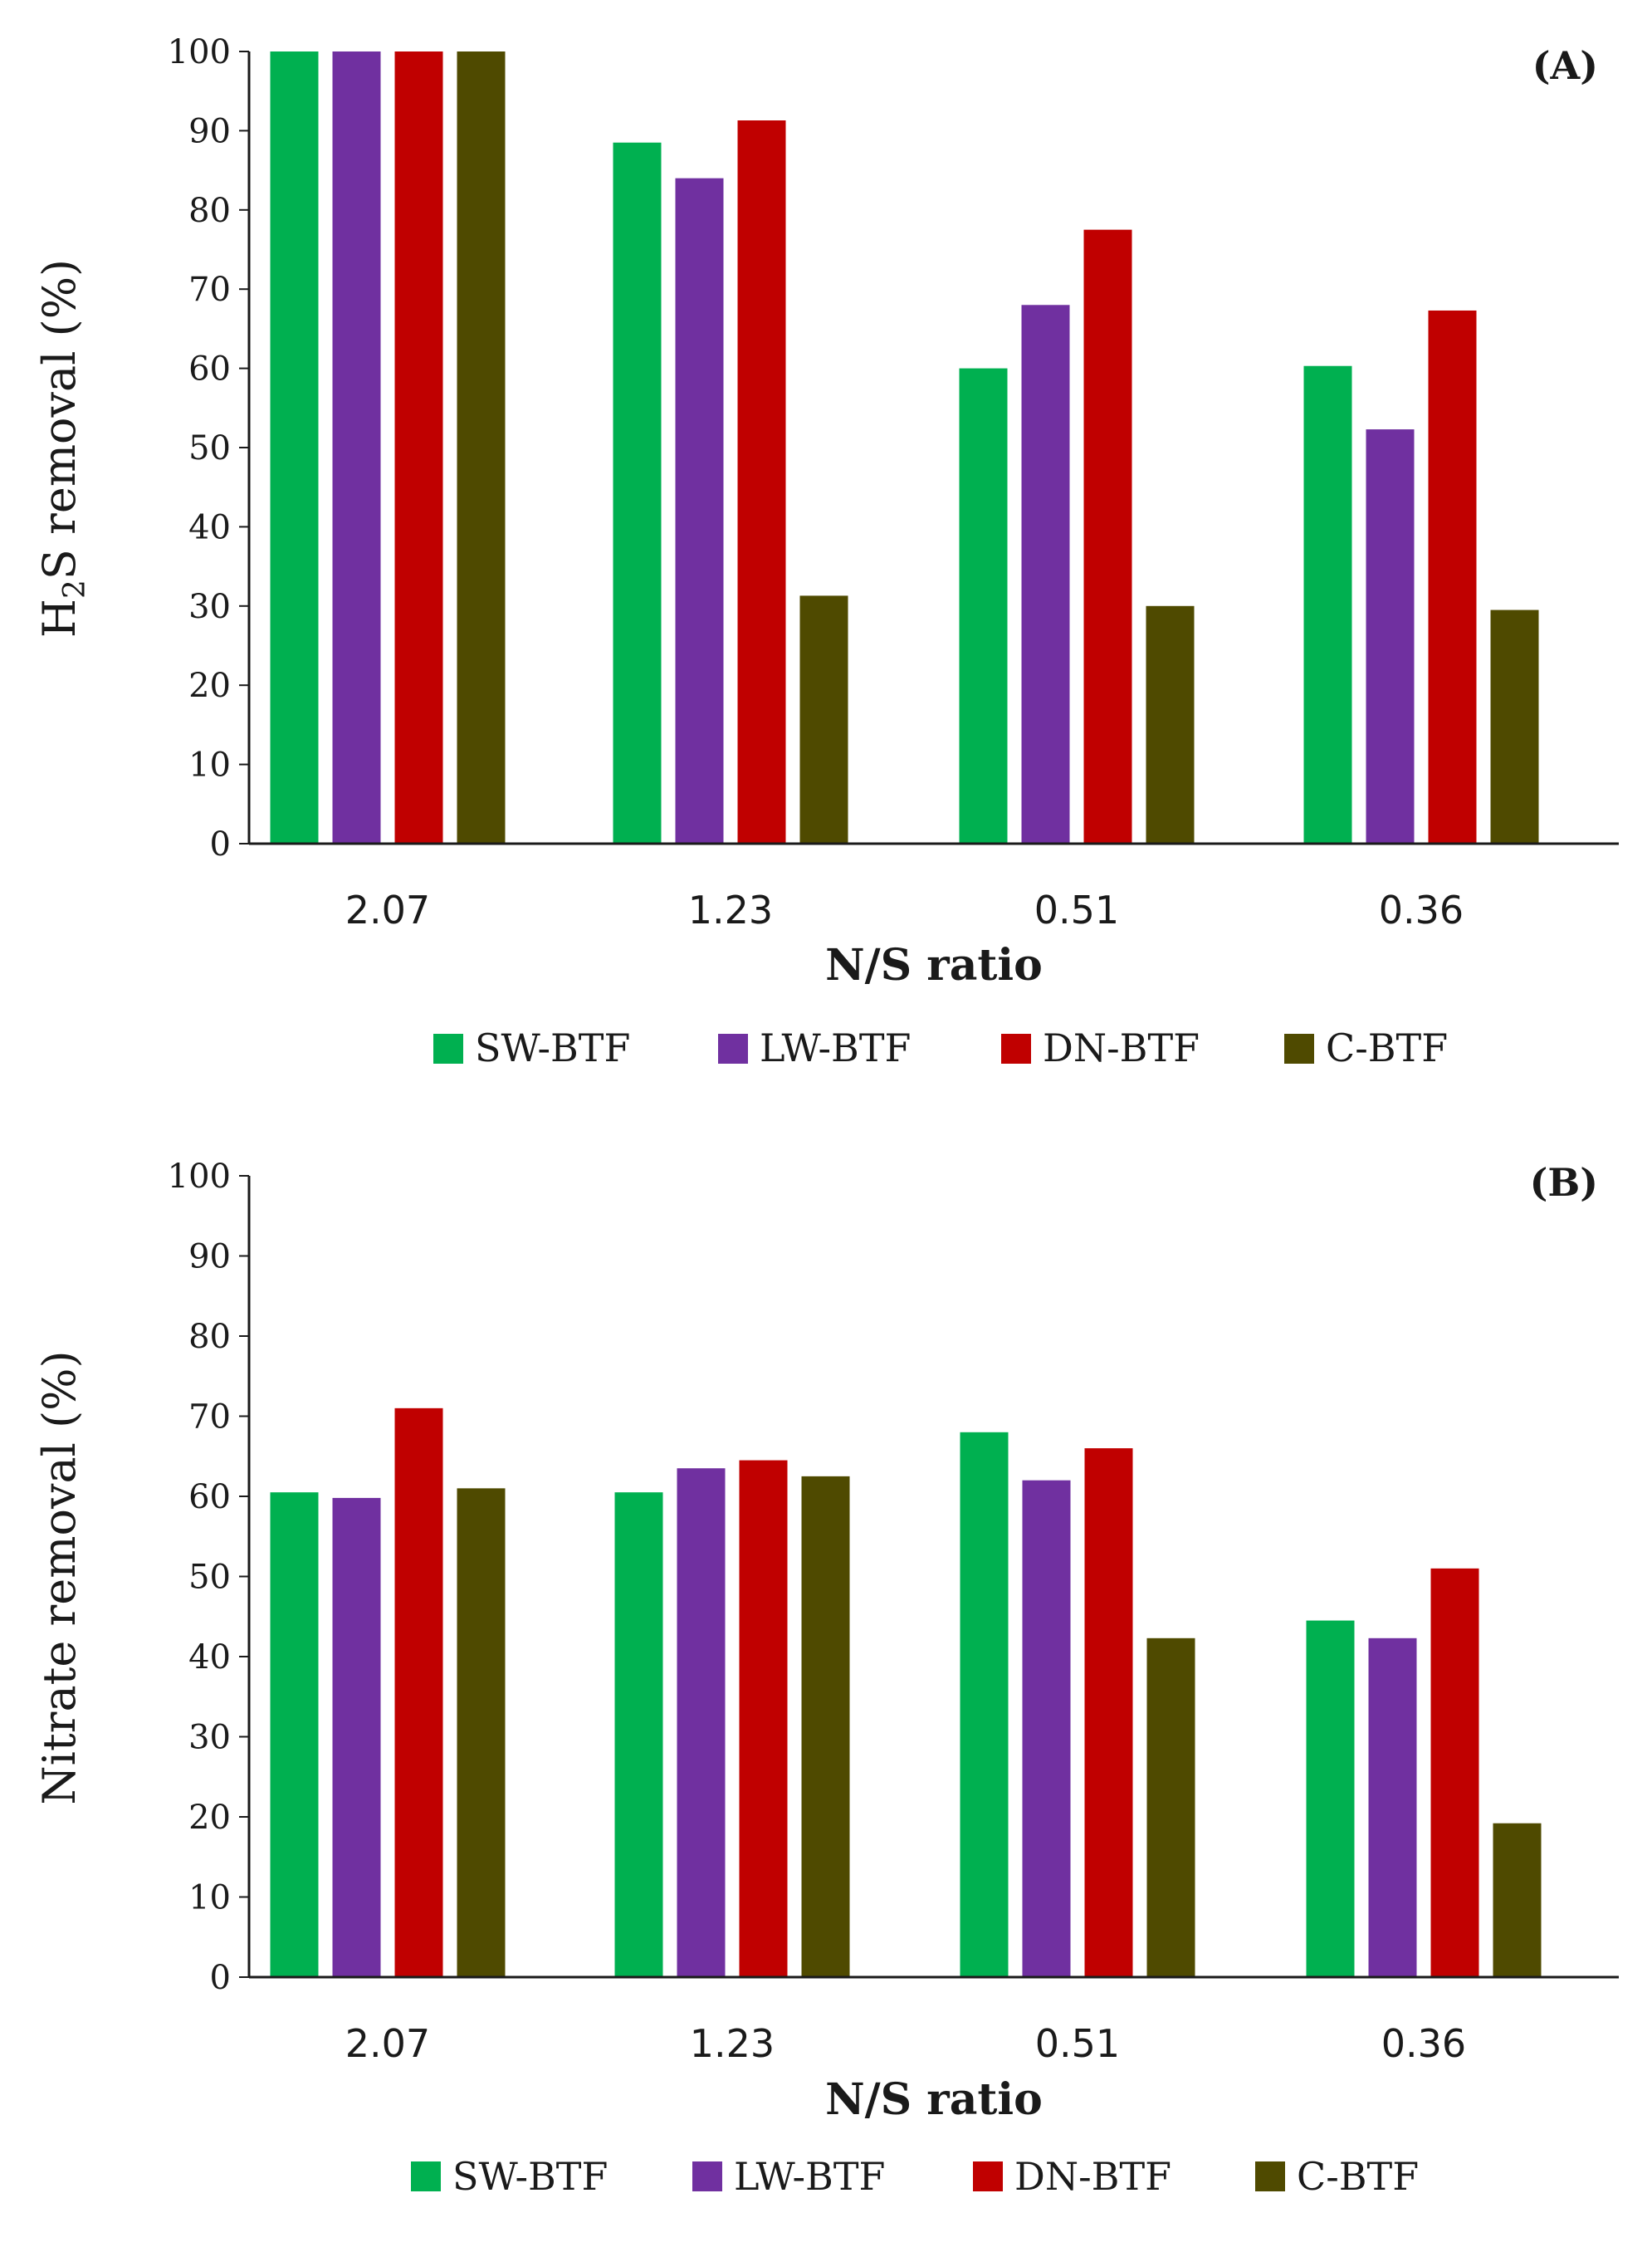 This screenshot has height=2247, width=1652. What do you see at coordinates (730, 910) in the screenshot?
I see `panel-a-x-tick-label: 1.23` at bounding box center [730, 910].